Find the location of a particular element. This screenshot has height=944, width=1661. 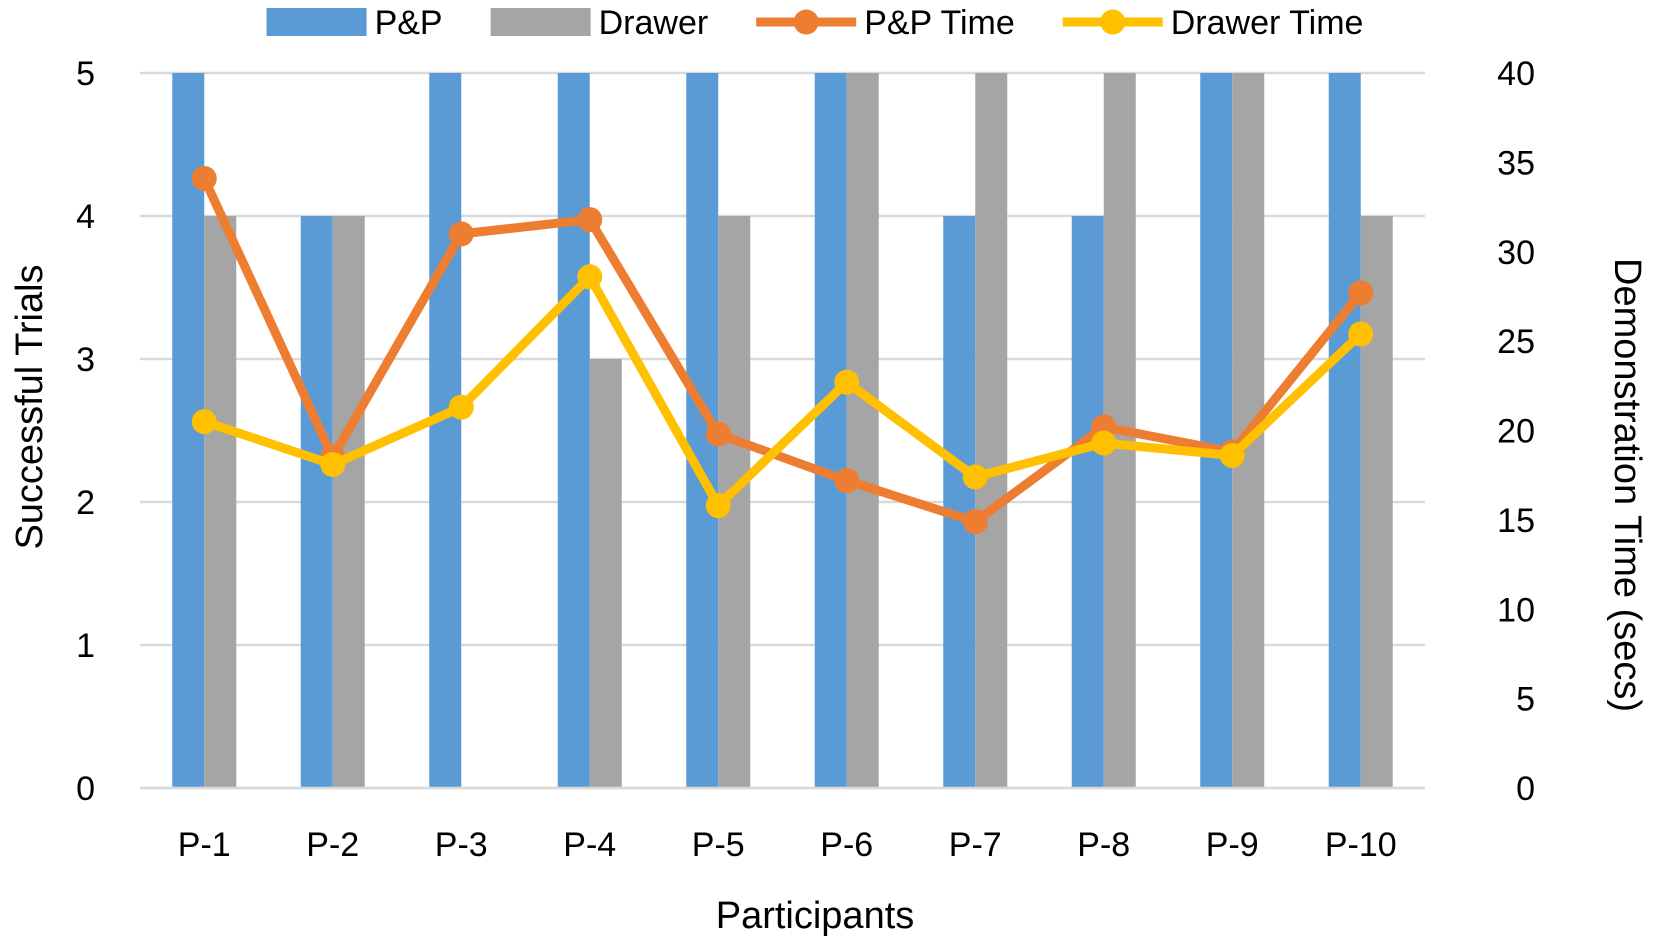

legend-marker-drawer-time is located at coordinates (1113, 22).